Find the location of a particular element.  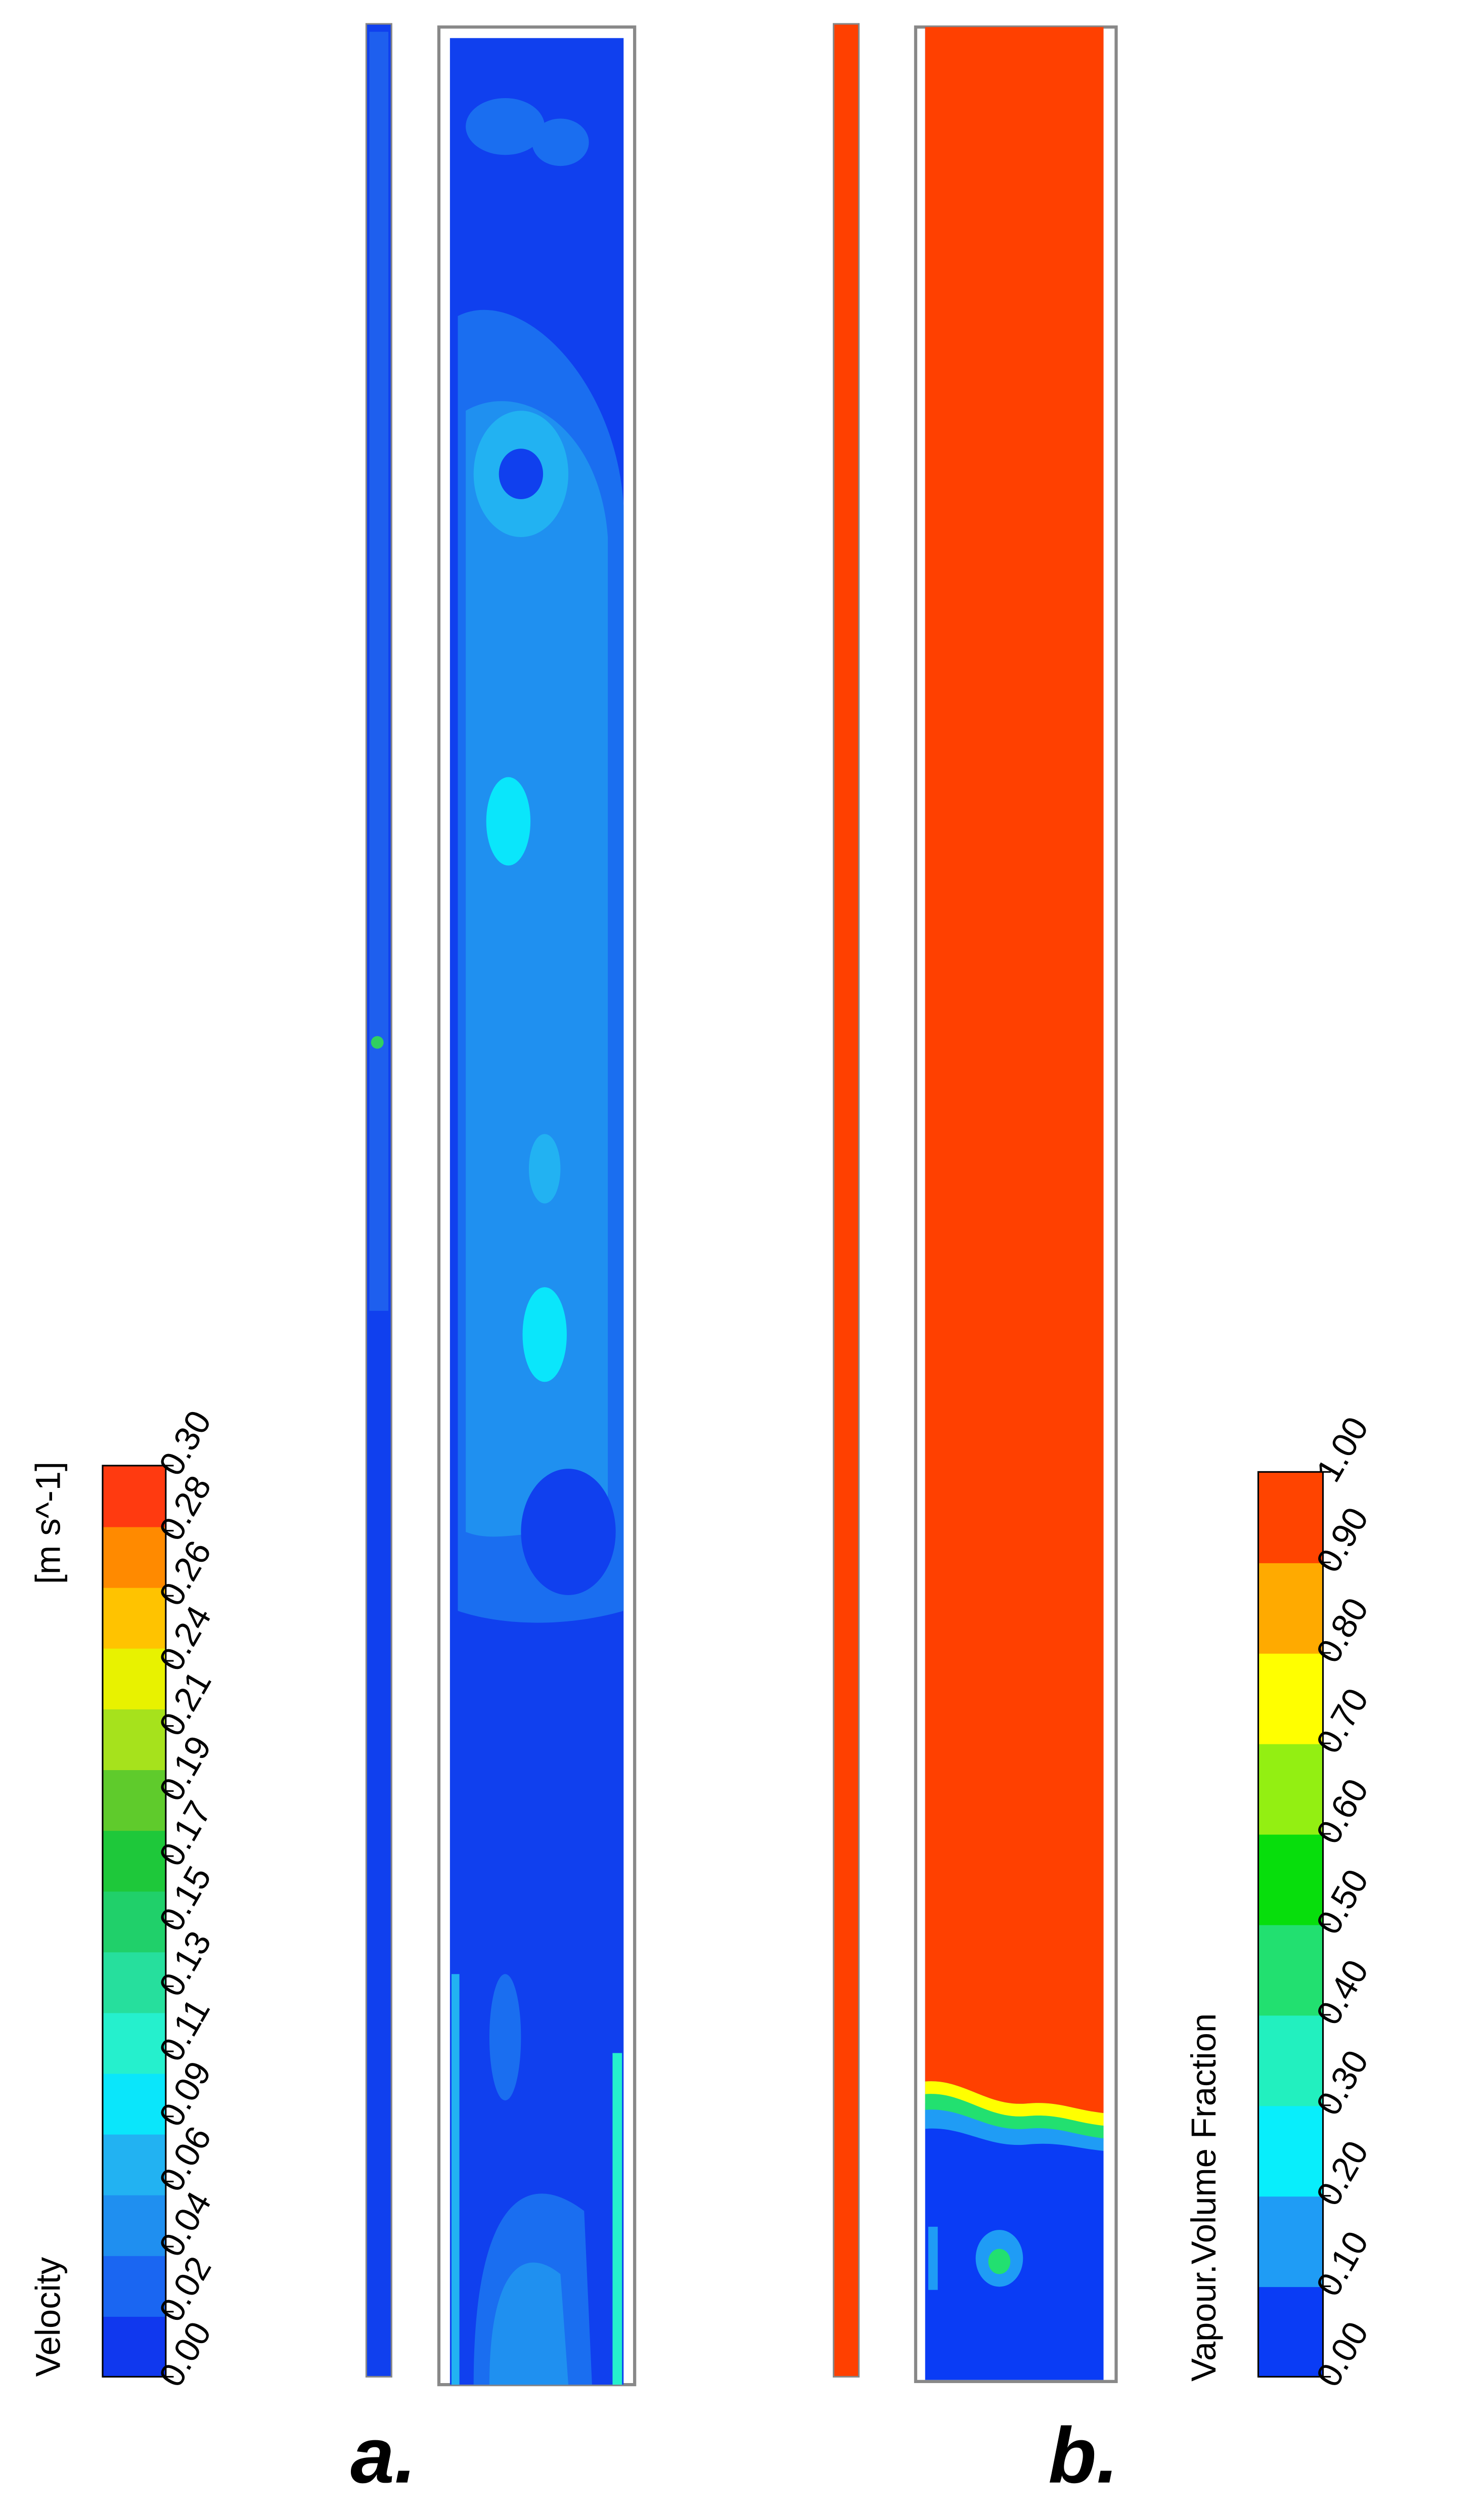

contour-strip-a is located at coordinates (378, 1200).